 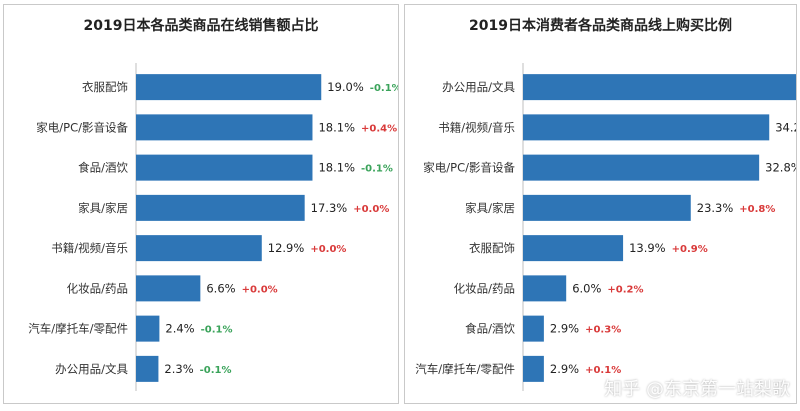 I want to click on change-label: +0.1%, so click(x=603, y=370).